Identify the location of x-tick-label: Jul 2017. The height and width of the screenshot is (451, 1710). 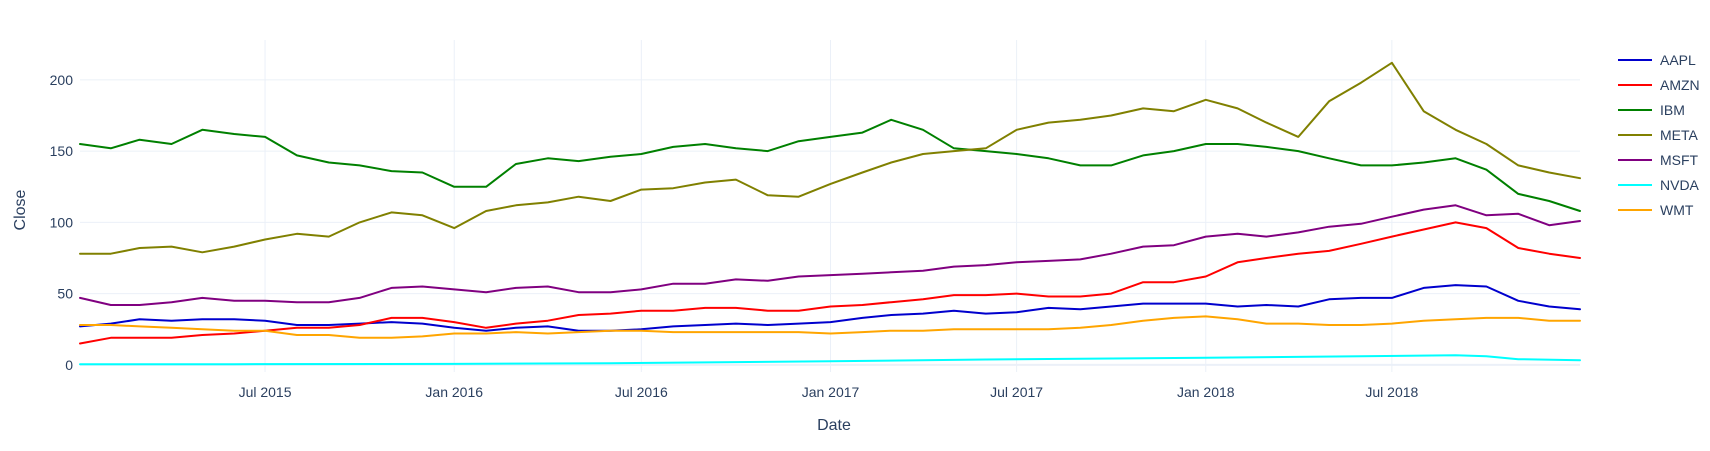
(1016, 392).